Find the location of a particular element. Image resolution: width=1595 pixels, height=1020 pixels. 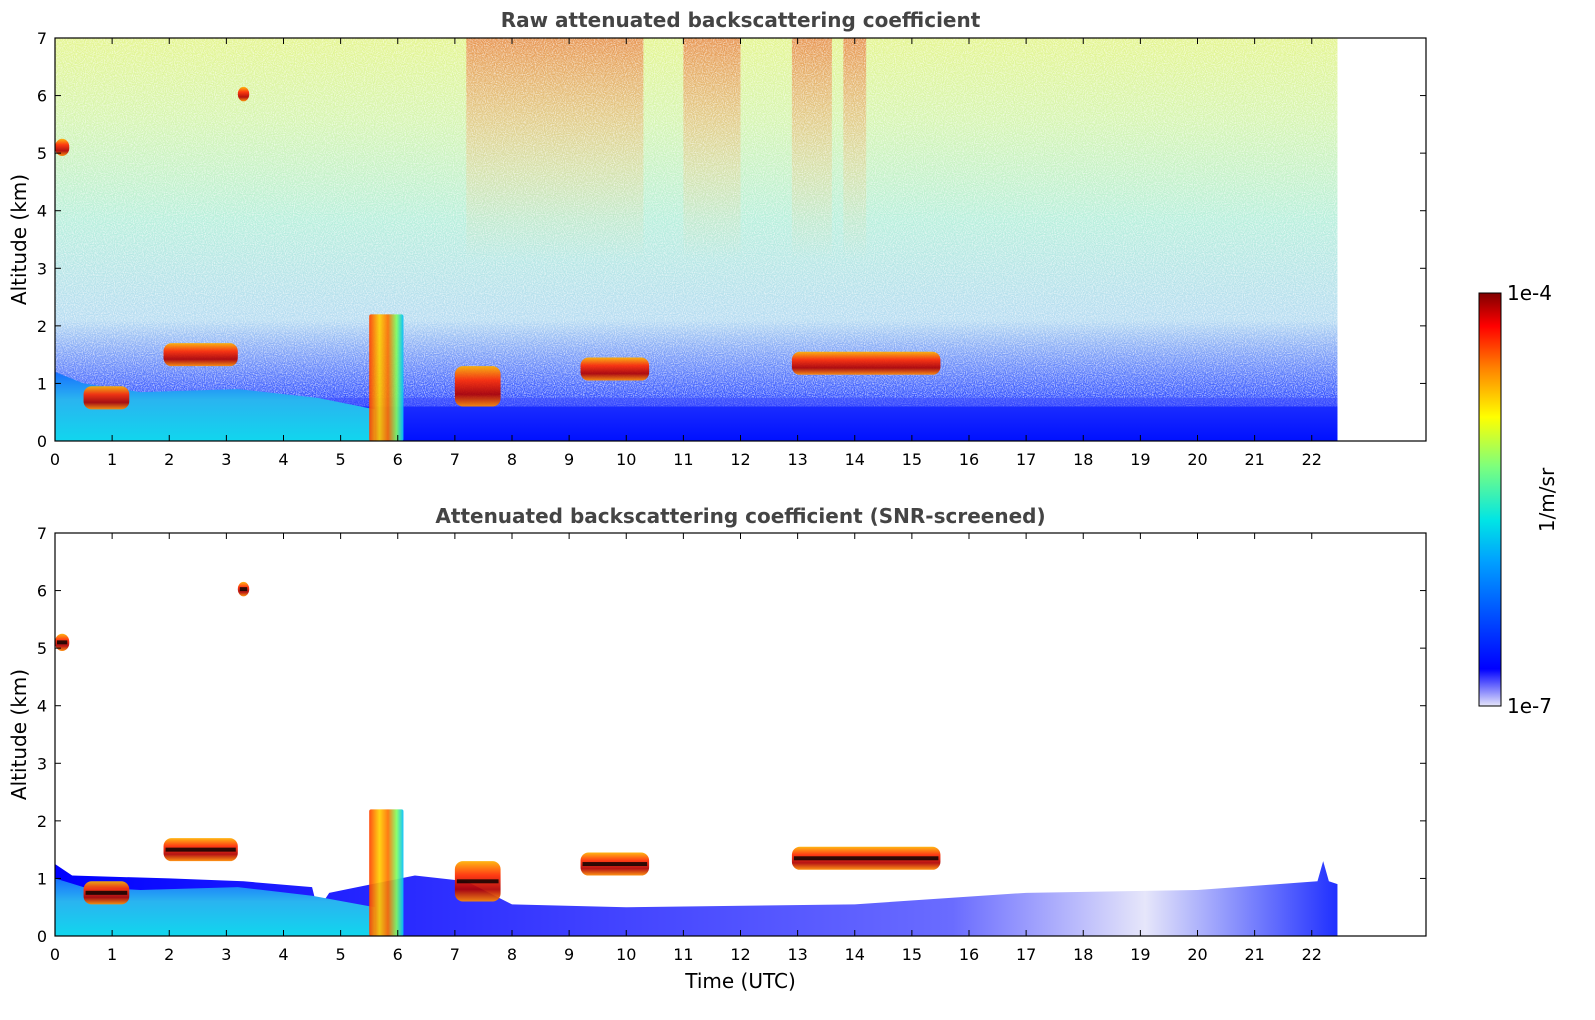

colorbar-unit-label: 1/m/sr is located at coordinates (1547, 499).